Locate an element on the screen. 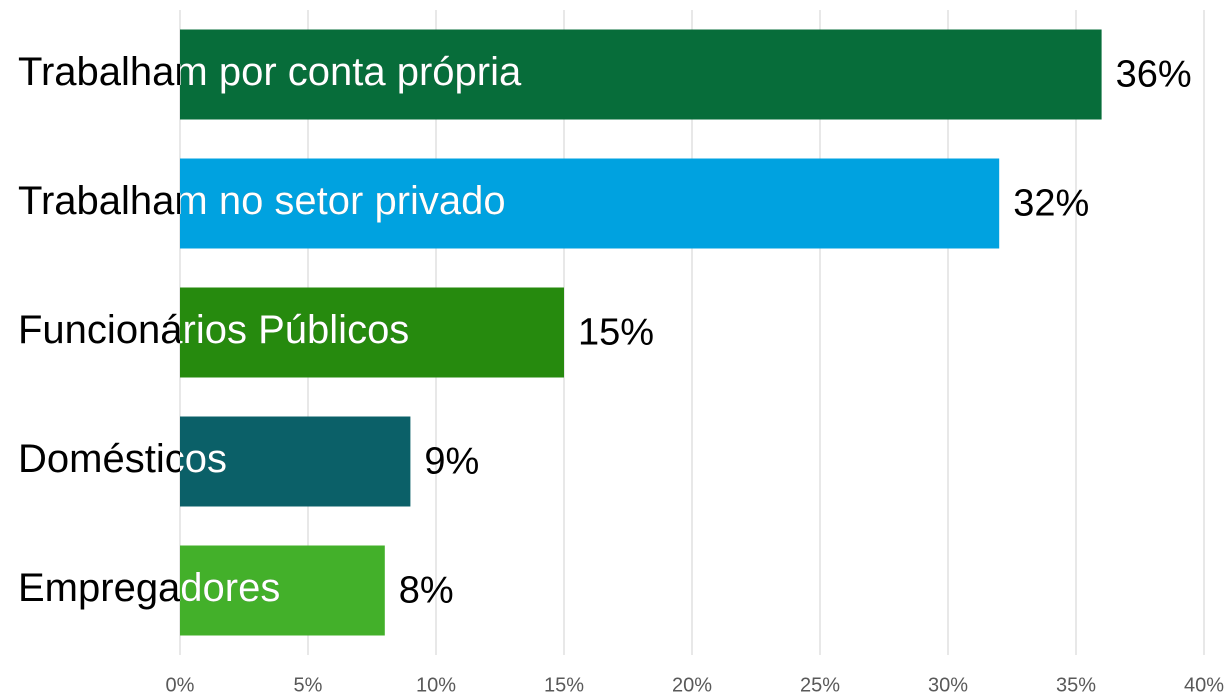 This screenshot has height=694, width=1227. value-label: 15% is located at coordinates (616, 333).